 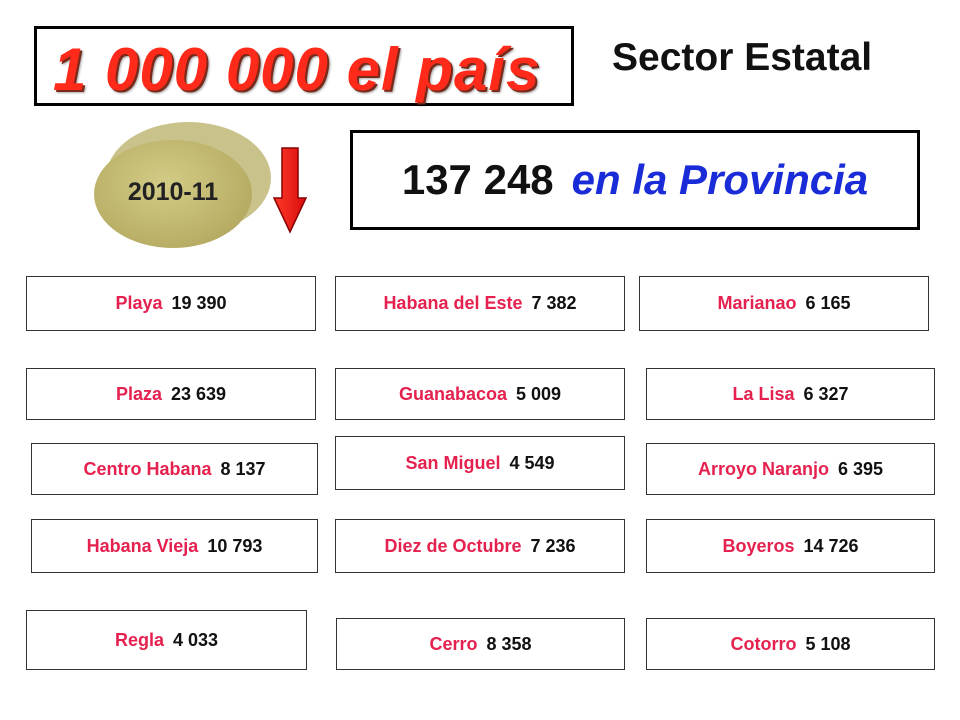 I want to click on page-title: 1 000 000 el país, so click(x=297, y=69).